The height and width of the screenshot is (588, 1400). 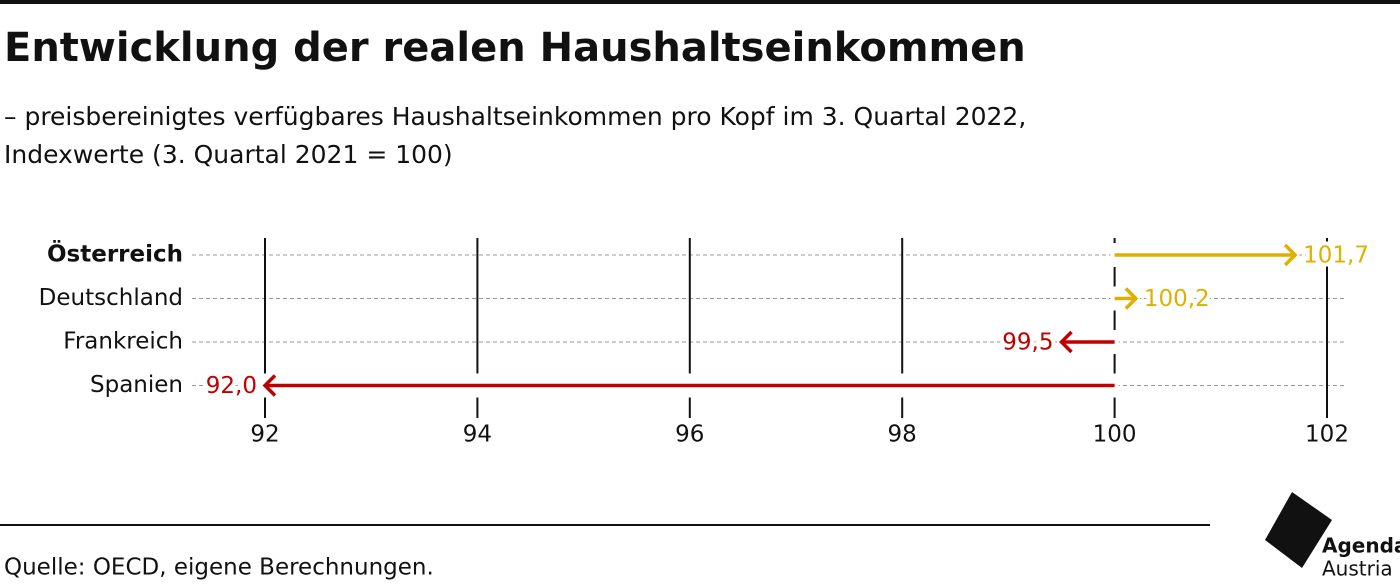 What do you see at coordinates (1027, 343) in the screenshot?
I see `value-label: 99,5` at bounding box center [1027, 343].